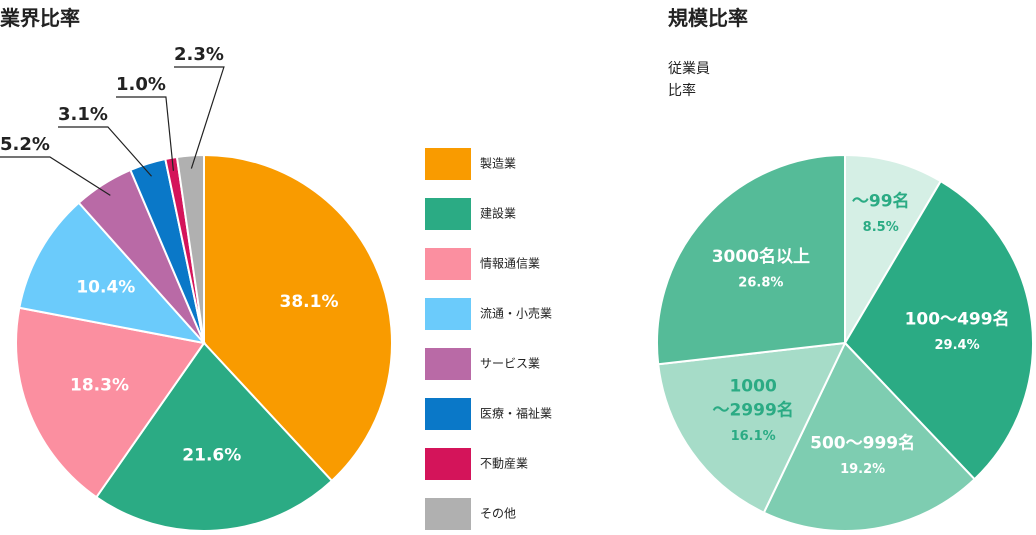 The width and height of the screenshot is (1036, 535). I want to click on category-label: 500〜999名, so click(862, 442).